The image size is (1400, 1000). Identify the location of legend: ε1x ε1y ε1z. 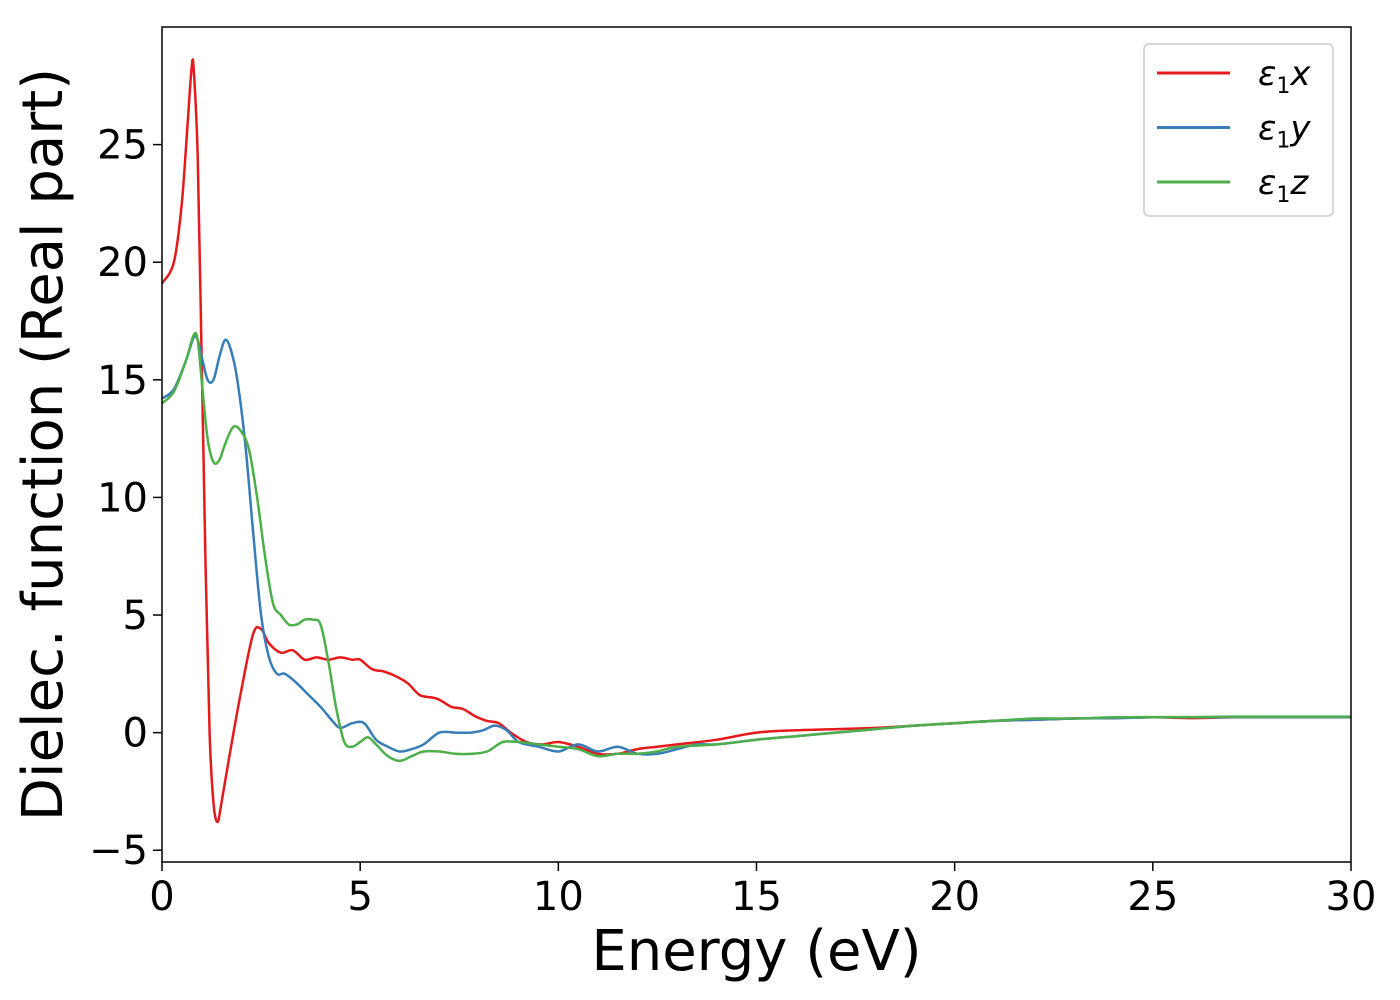
(1238, 130).